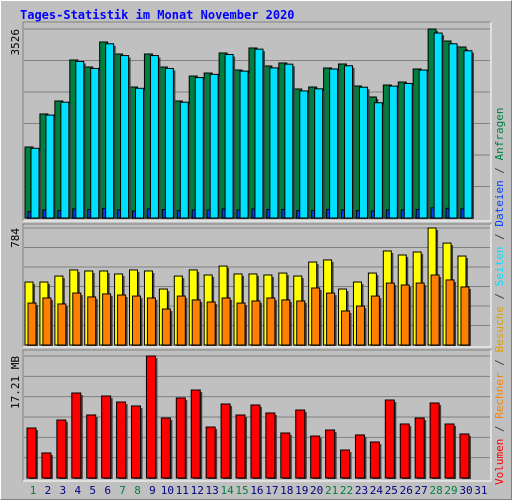 The image size is (512, 500). What do you see at coordinates (152, 490) in the screenshot?
I see `x-tick-label: 9` at bounding box center [152, 490].